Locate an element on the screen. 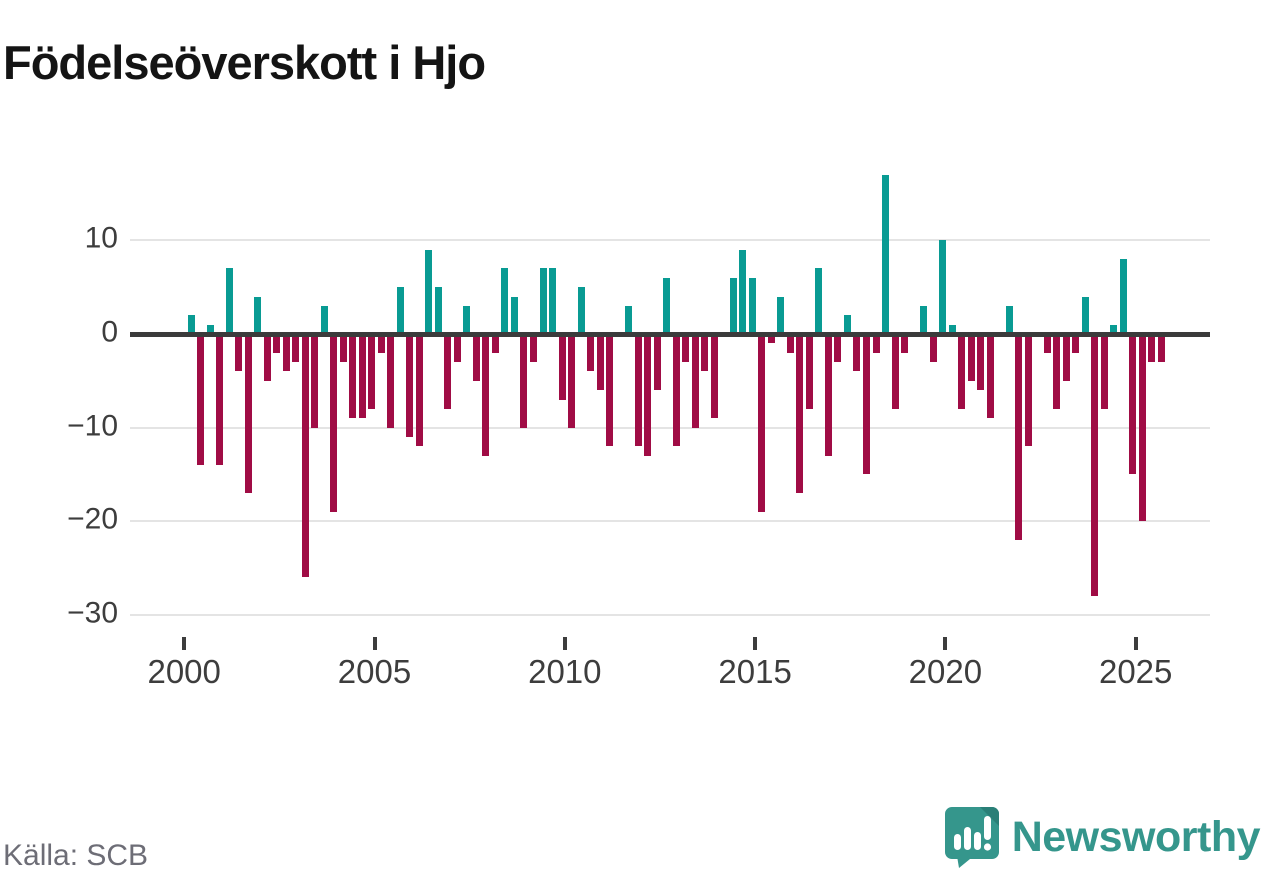  bar-2024-q3 is located at coordinates (1123, 296).